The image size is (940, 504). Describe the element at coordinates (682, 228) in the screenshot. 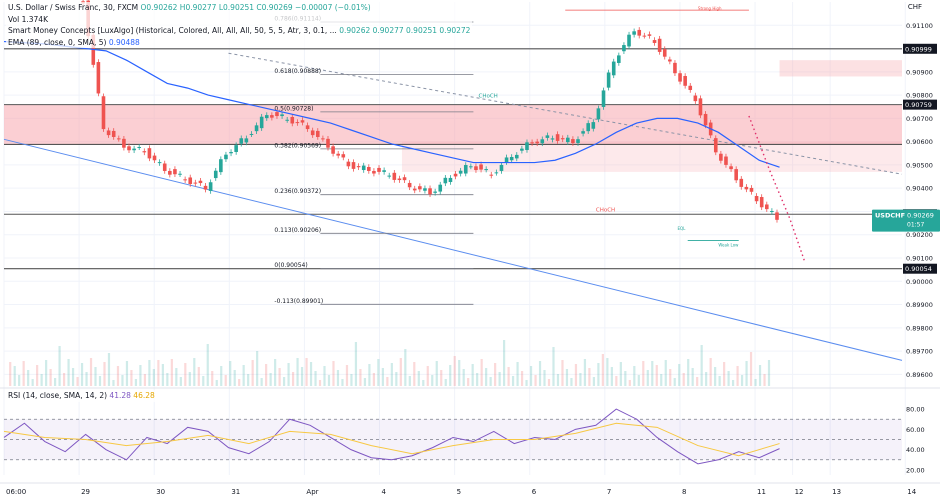

I see `eql-label: EQL` at that location.